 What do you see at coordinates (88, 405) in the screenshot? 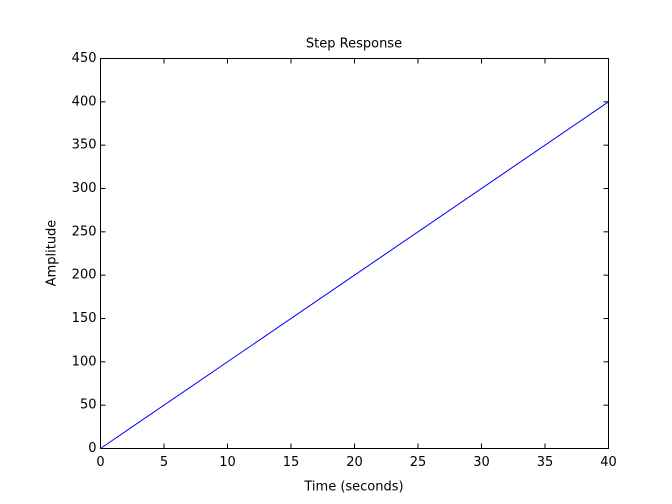
I see `y-tick-label: 50` at bounding box center [88, 405].